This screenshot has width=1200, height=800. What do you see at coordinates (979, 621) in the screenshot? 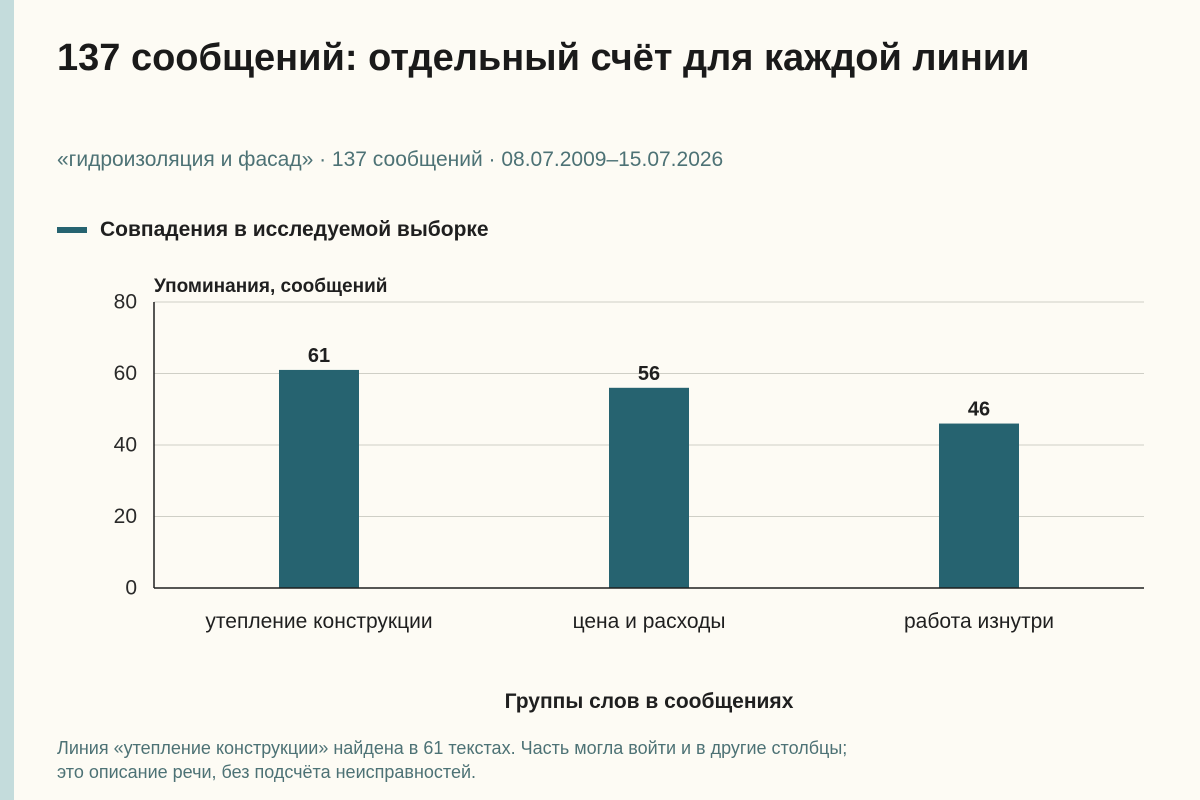
I see `x-tick-label: работа изнутри` at bounding box center [979, 621].